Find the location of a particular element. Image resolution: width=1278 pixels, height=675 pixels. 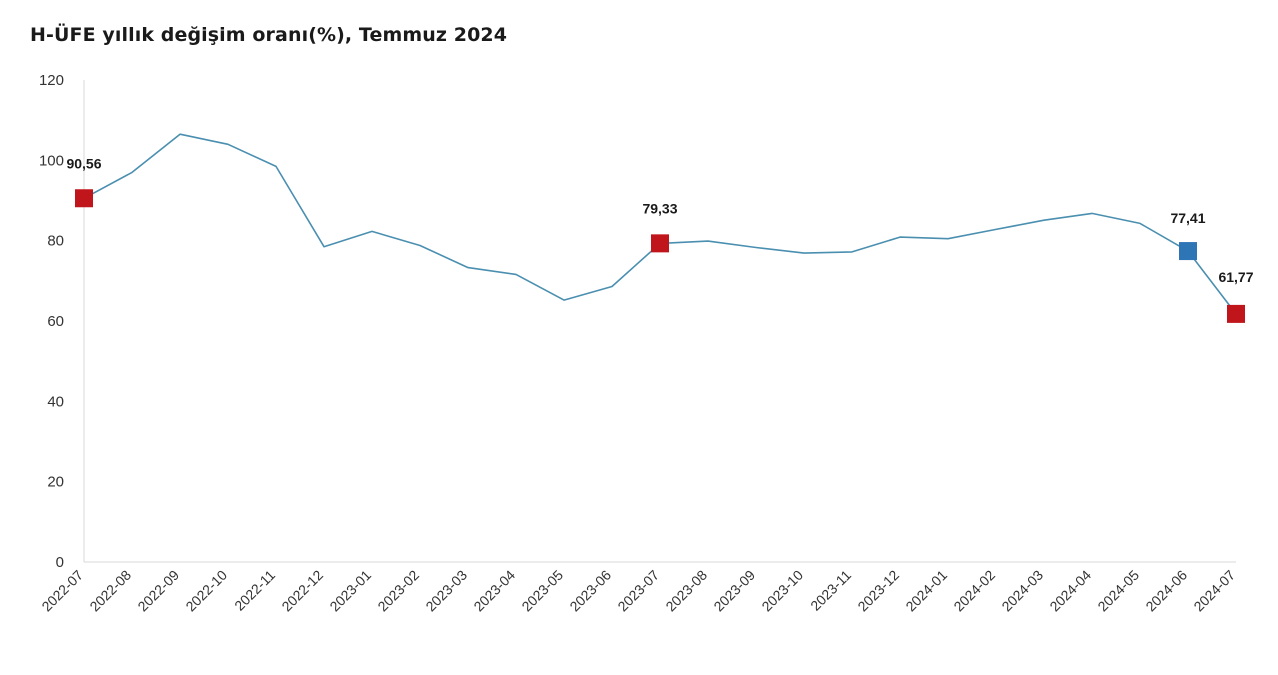

y-tick-label: 20 is located at coordinates (55, 482).